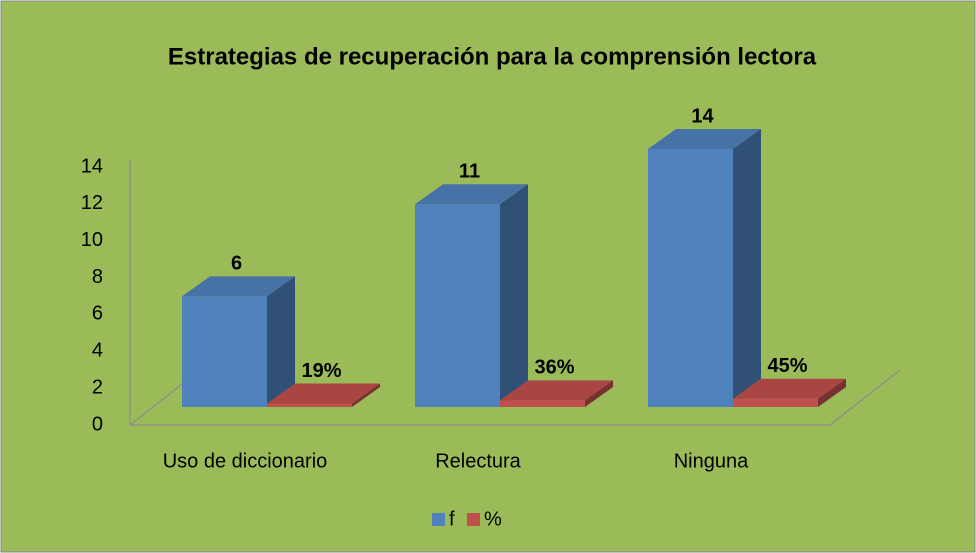  I want to click on data-label: 45%, so click(787, 366).